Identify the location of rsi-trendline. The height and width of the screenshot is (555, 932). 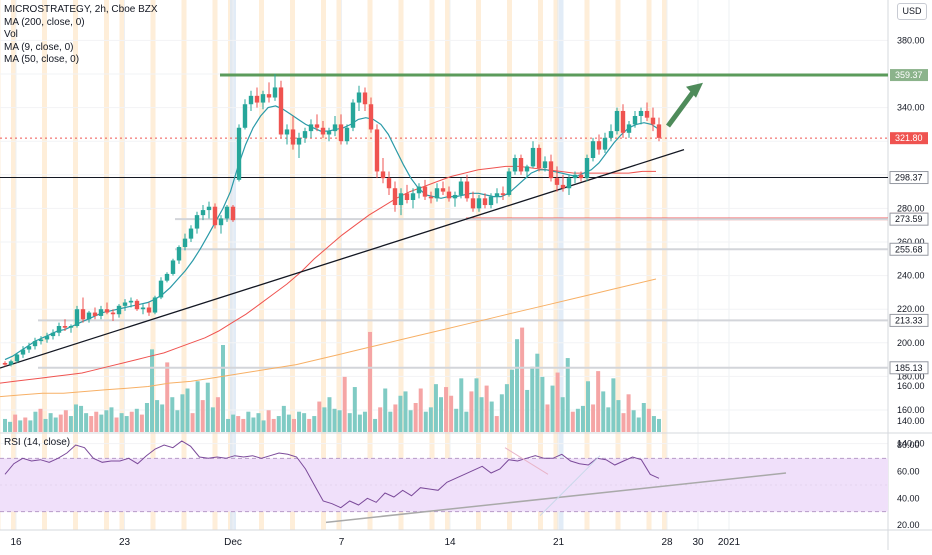
(556, 498).